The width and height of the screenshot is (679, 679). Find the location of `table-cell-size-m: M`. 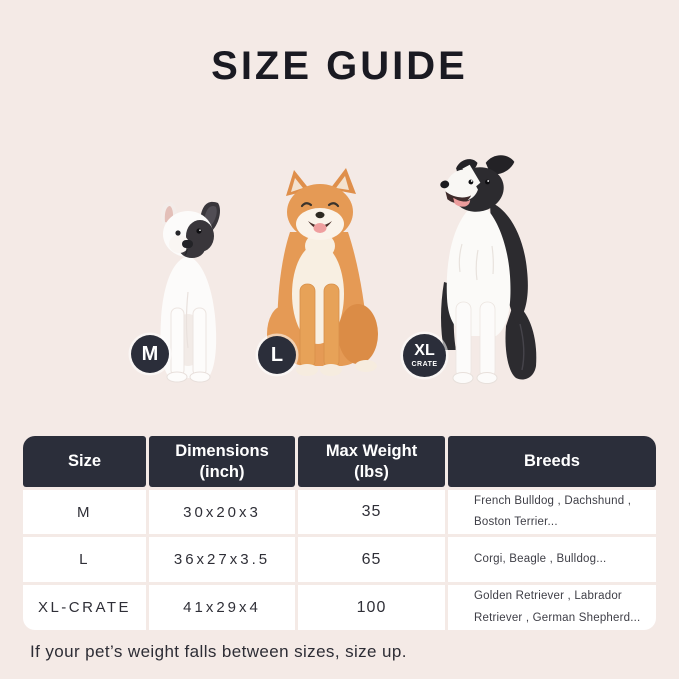

table-cell-size-m: M is located at coordinates (84, 512).